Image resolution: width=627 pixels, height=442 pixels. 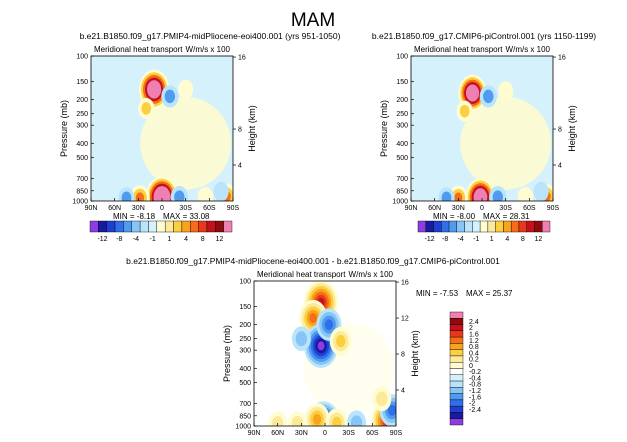 I want to click on panel3-colorbar-label-7: 0, so click(x=471, y=366).